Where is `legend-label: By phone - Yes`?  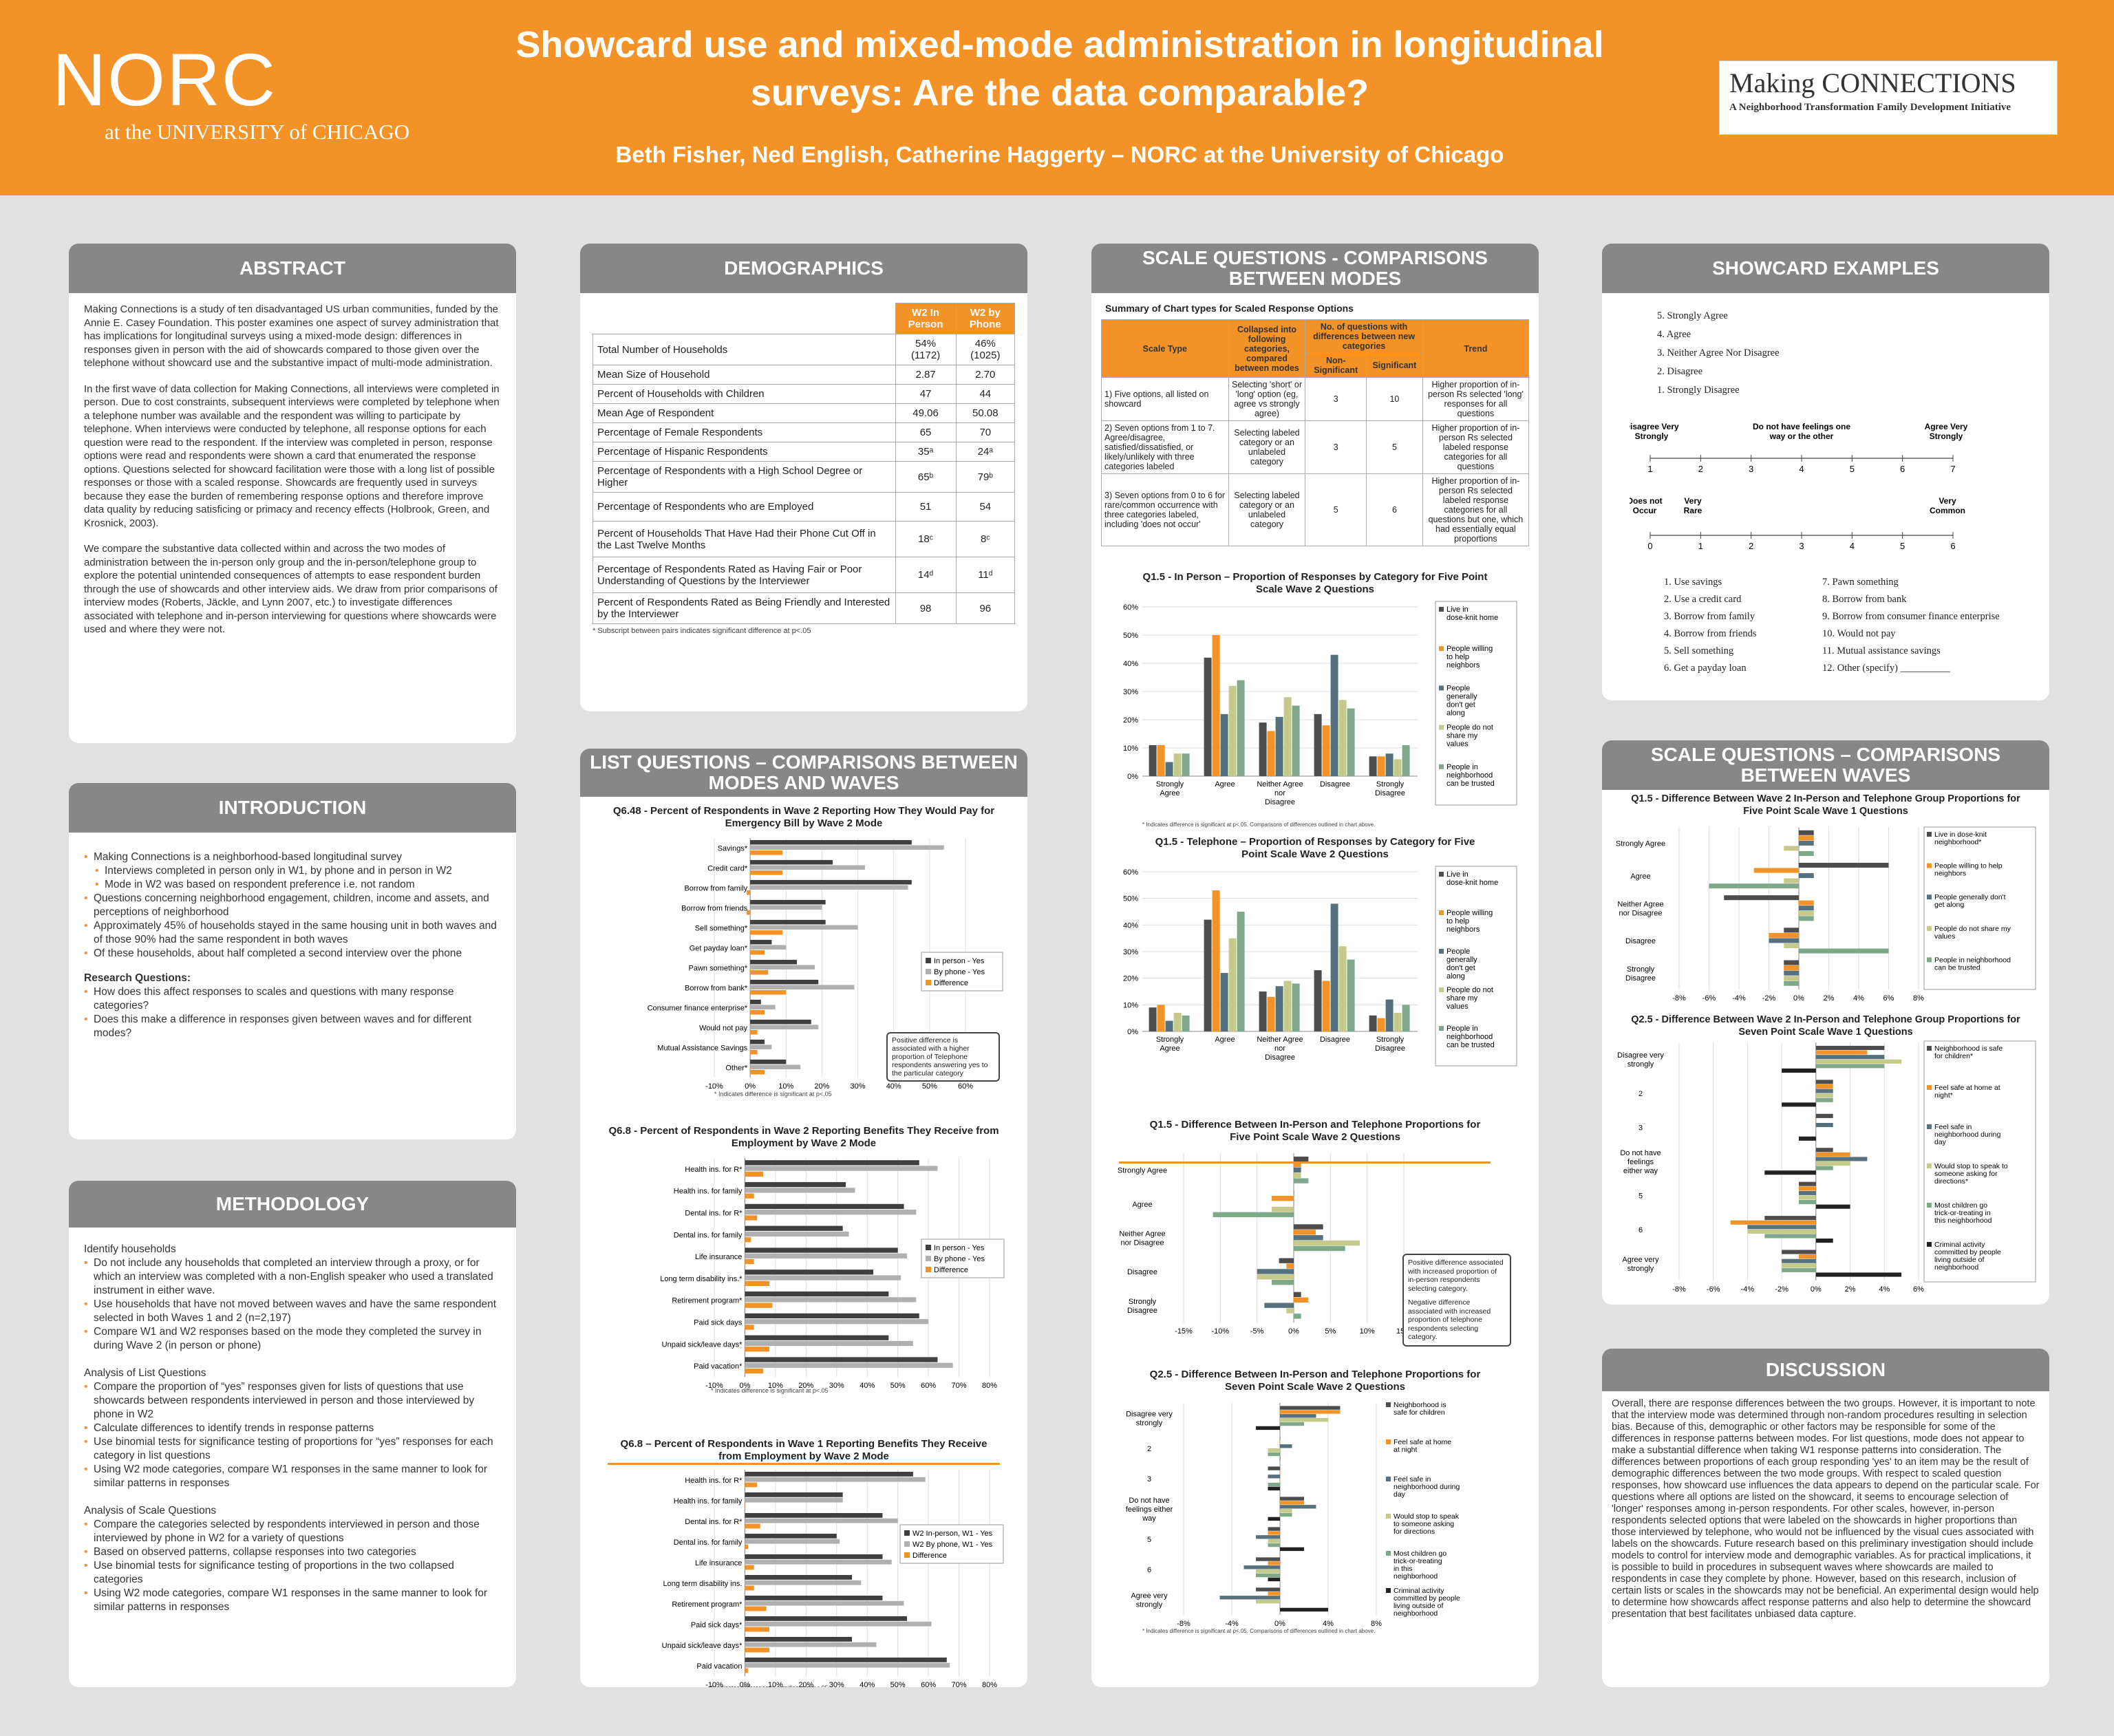 legend-label: By phone - Yes is located at coordinates (959, 1259).